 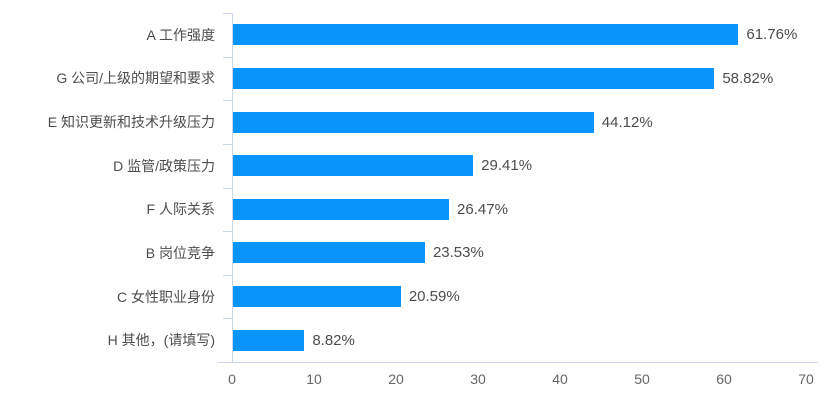 What do you see at coordinates (642, 379) in the screenshot?
I see `x-tick-label: 50` at bounding box center [642, 379].